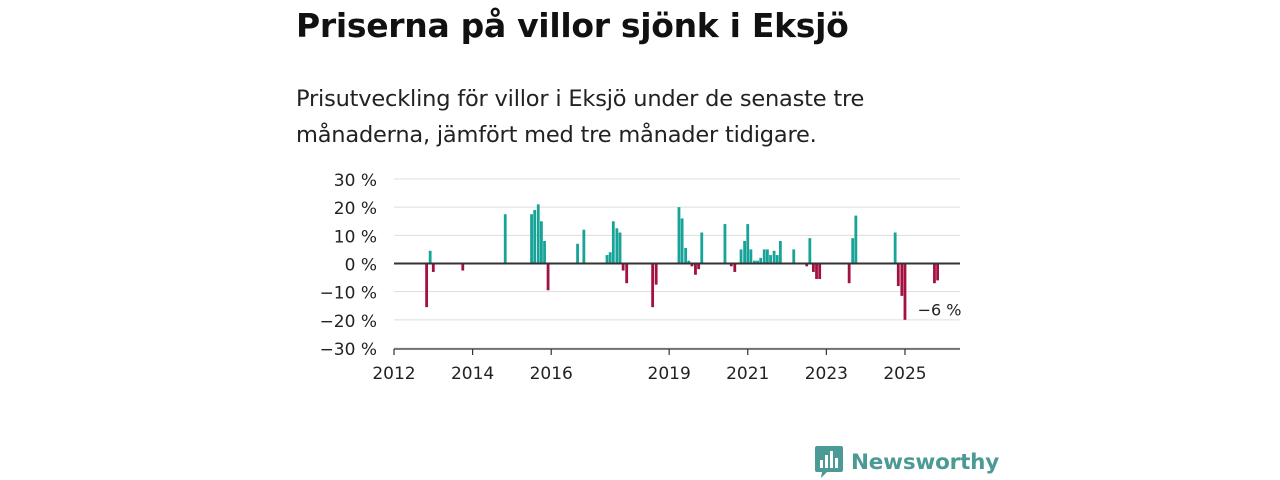  What do you see at coordinates (348, 322) in the screenshot?
I see `y-tick-label: −20 %` at bounding box center [348, 322].